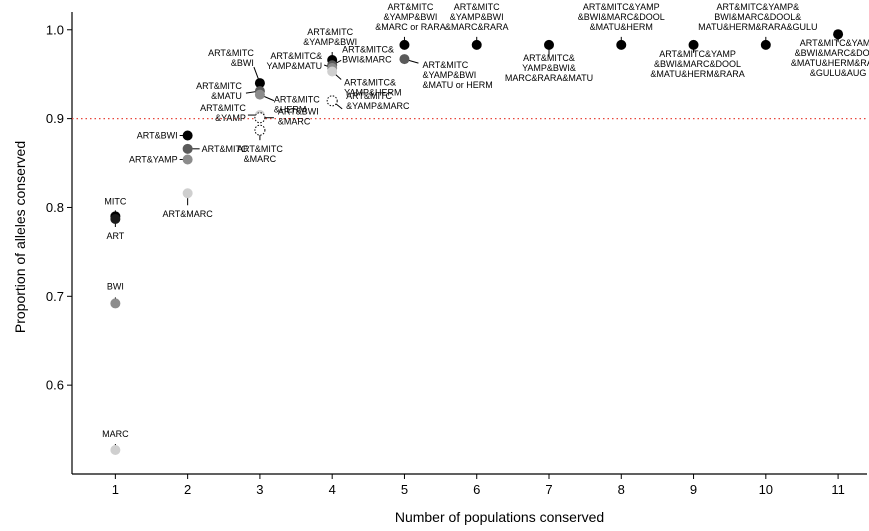  What do you see at coordinates (476, 489) in the screenshot?
I see `x-tick-label: 6` at bounding box center [476, 489].